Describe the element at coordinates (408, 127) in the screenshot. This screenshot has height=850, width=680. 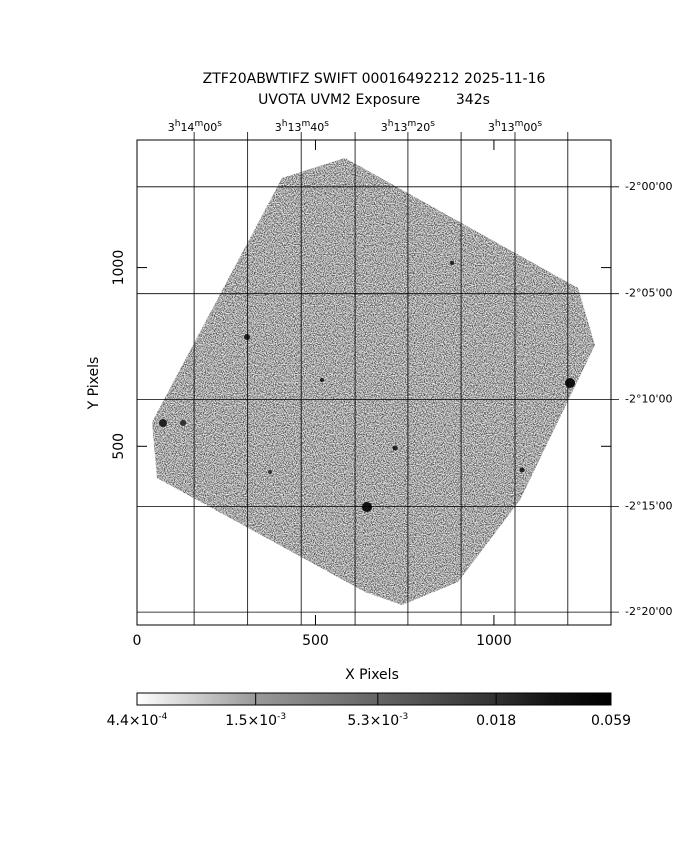
I see `ra-tick-label: 3h13m20s` at that location.